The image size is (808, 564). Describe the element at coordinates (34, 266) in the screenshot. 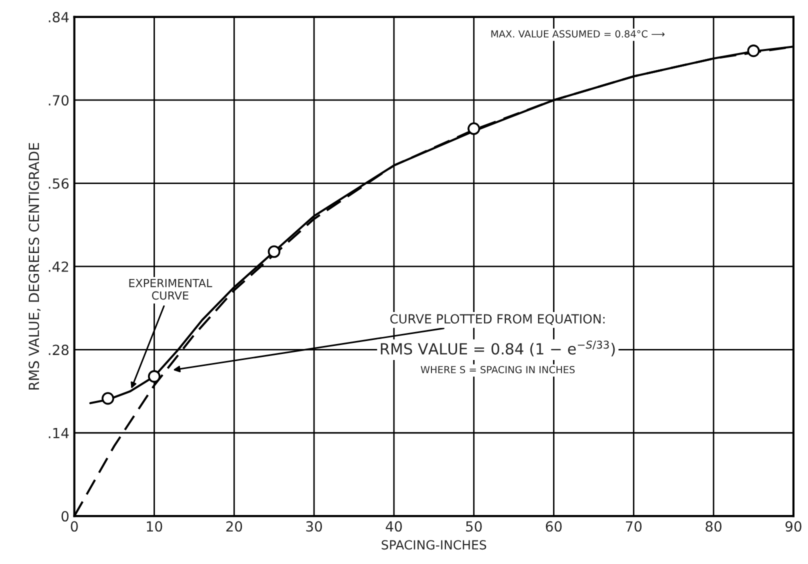

I see `y-axis-title: RMS VALUE, DEGREES CENTIGRADE` at that location.